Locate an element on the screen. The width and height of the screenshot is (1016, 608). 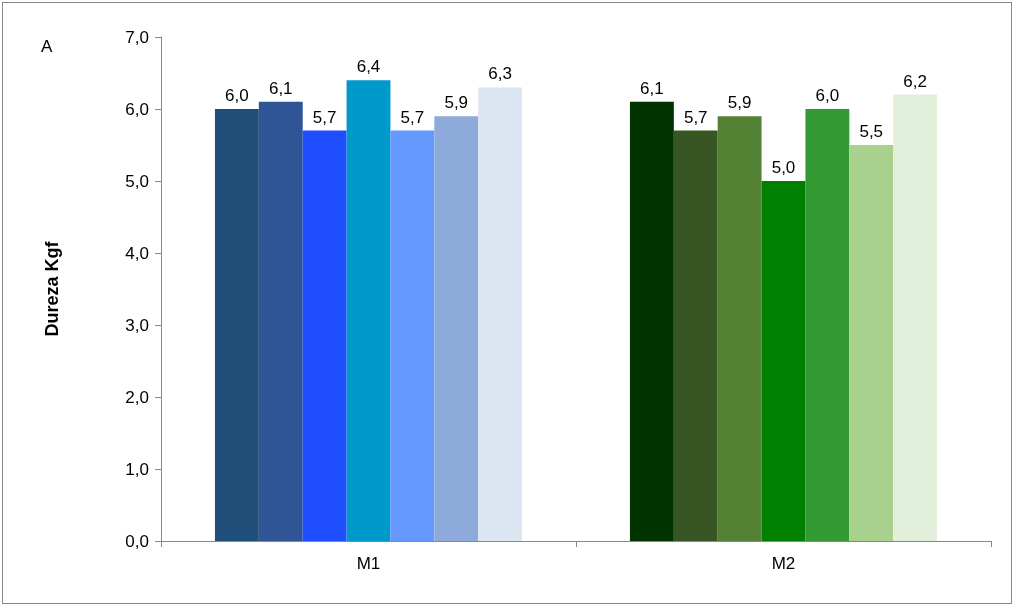
y-axis-title: Dureza Kgf is located at coordinates (52, 288).